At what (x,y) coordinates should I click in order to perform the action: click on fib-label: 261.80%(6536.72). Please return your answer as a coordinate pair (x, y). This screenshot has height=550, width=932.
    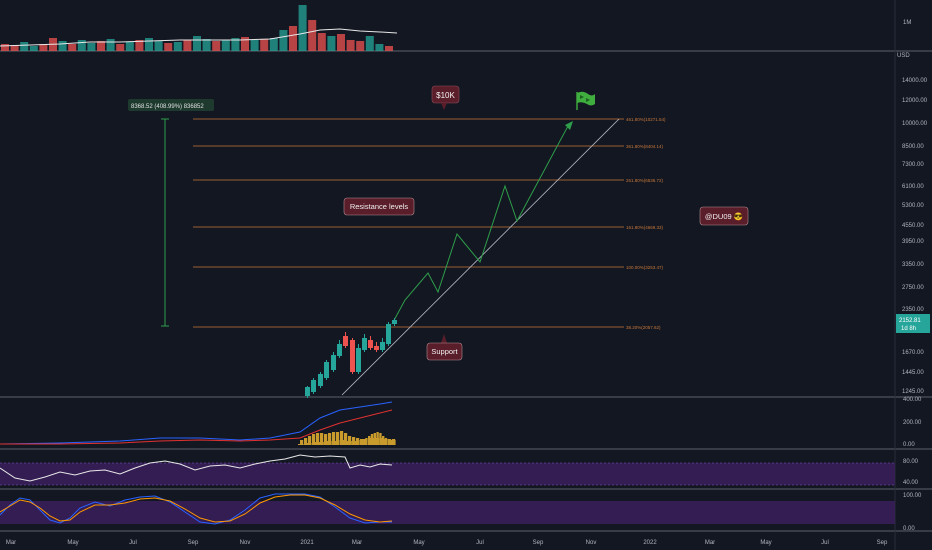
    Looking at the image, I should click on (645, 180).